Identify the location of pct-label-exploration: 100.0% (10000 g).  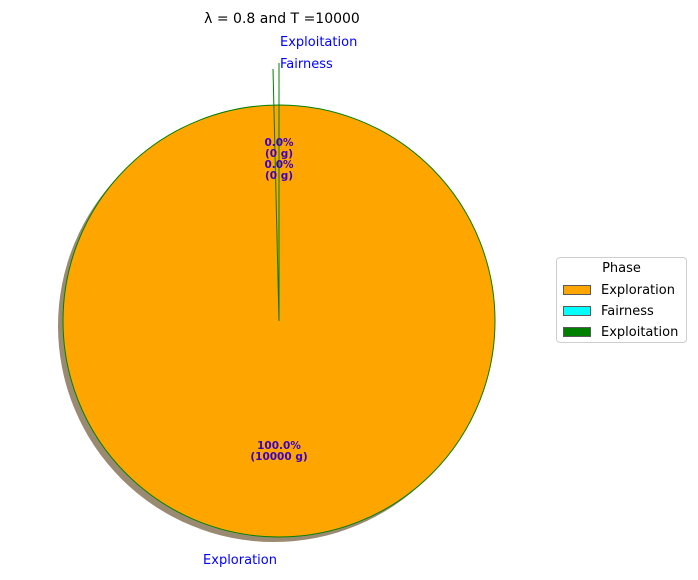
(278, 451).